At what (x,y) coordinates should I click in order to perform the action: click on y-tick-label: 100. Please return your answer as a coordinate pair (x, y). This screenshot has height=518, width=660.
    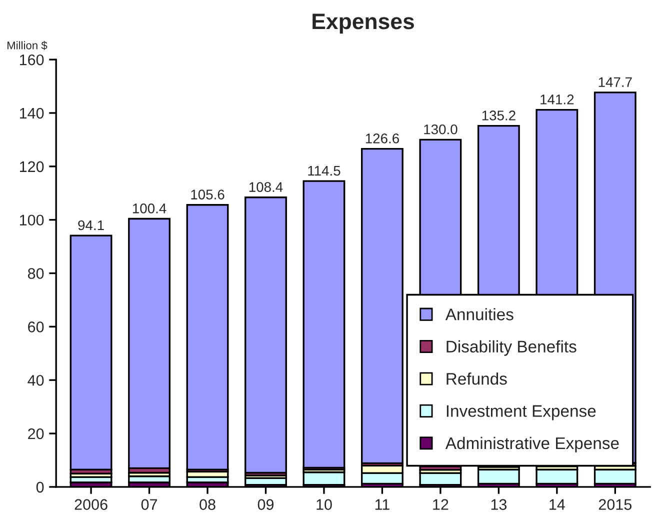
    Looking at the image, I should click on (32, 220).